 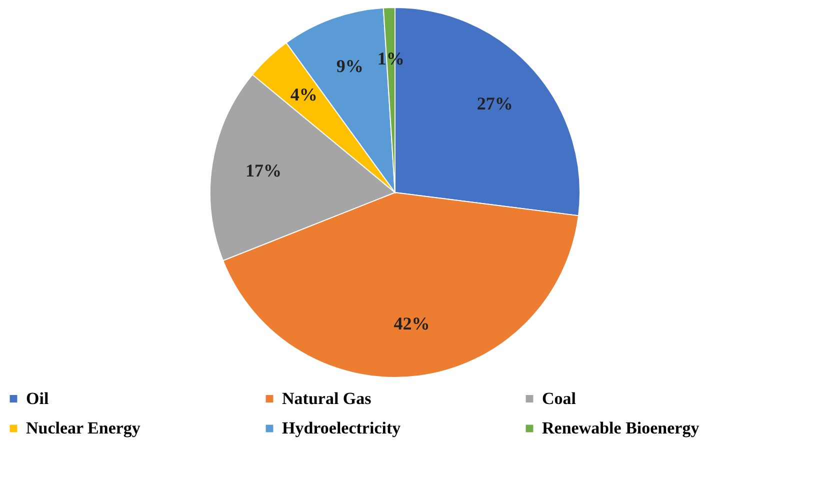 What do you see at coordinates (327, 398) in the screenshot?
I see `legend-label: Natural Gas` at bounding box center [327, 398].